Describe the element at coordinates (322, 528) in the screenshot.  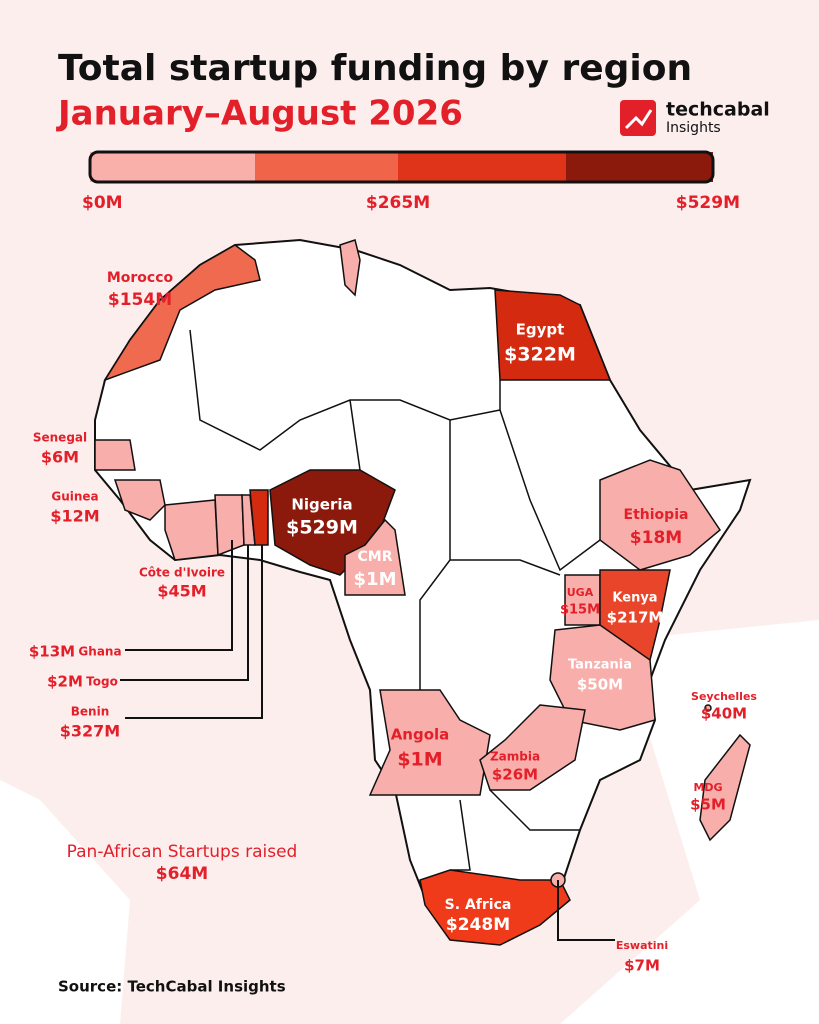
I see `region-amount: $529M` at that location.